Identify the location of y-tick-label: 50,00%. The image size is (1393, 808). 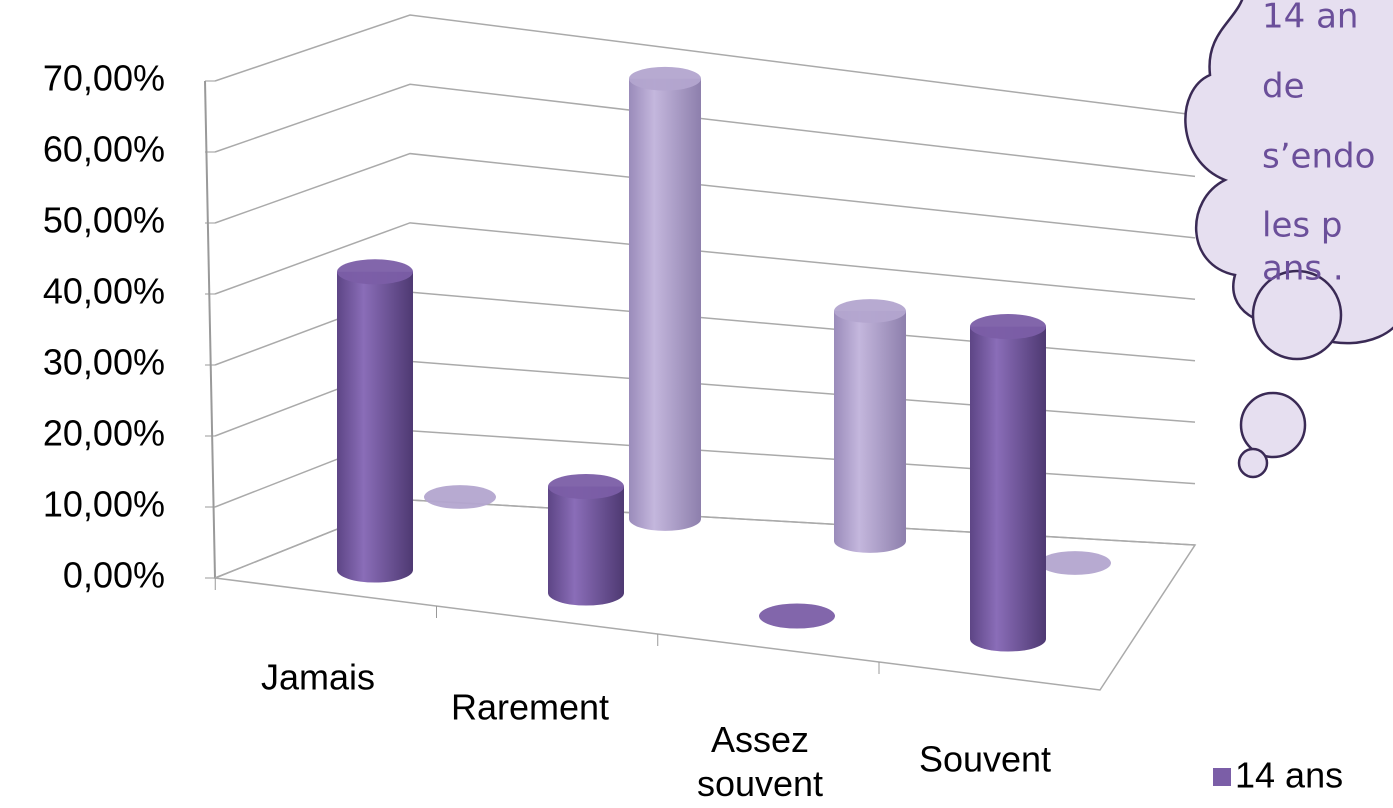
(104, 220).